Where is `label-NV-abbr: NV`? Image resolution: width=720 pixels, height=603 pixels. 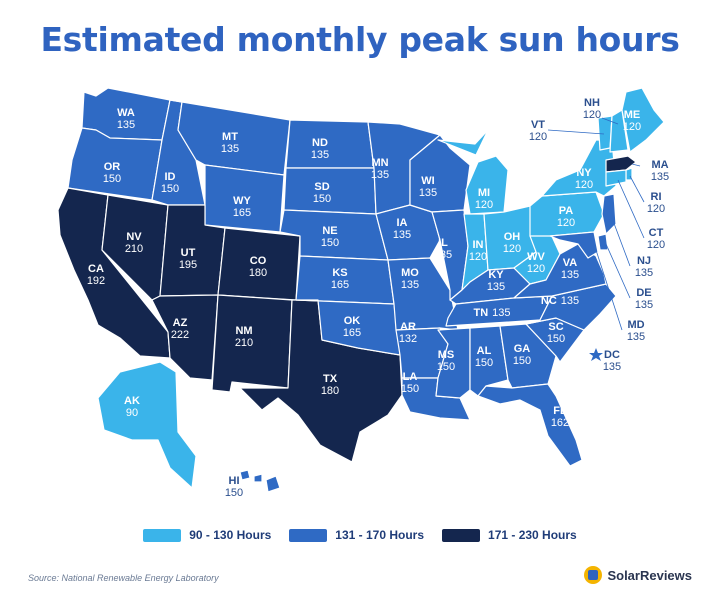 label-NV-abbr: NV is located at coordinates (134, 237).